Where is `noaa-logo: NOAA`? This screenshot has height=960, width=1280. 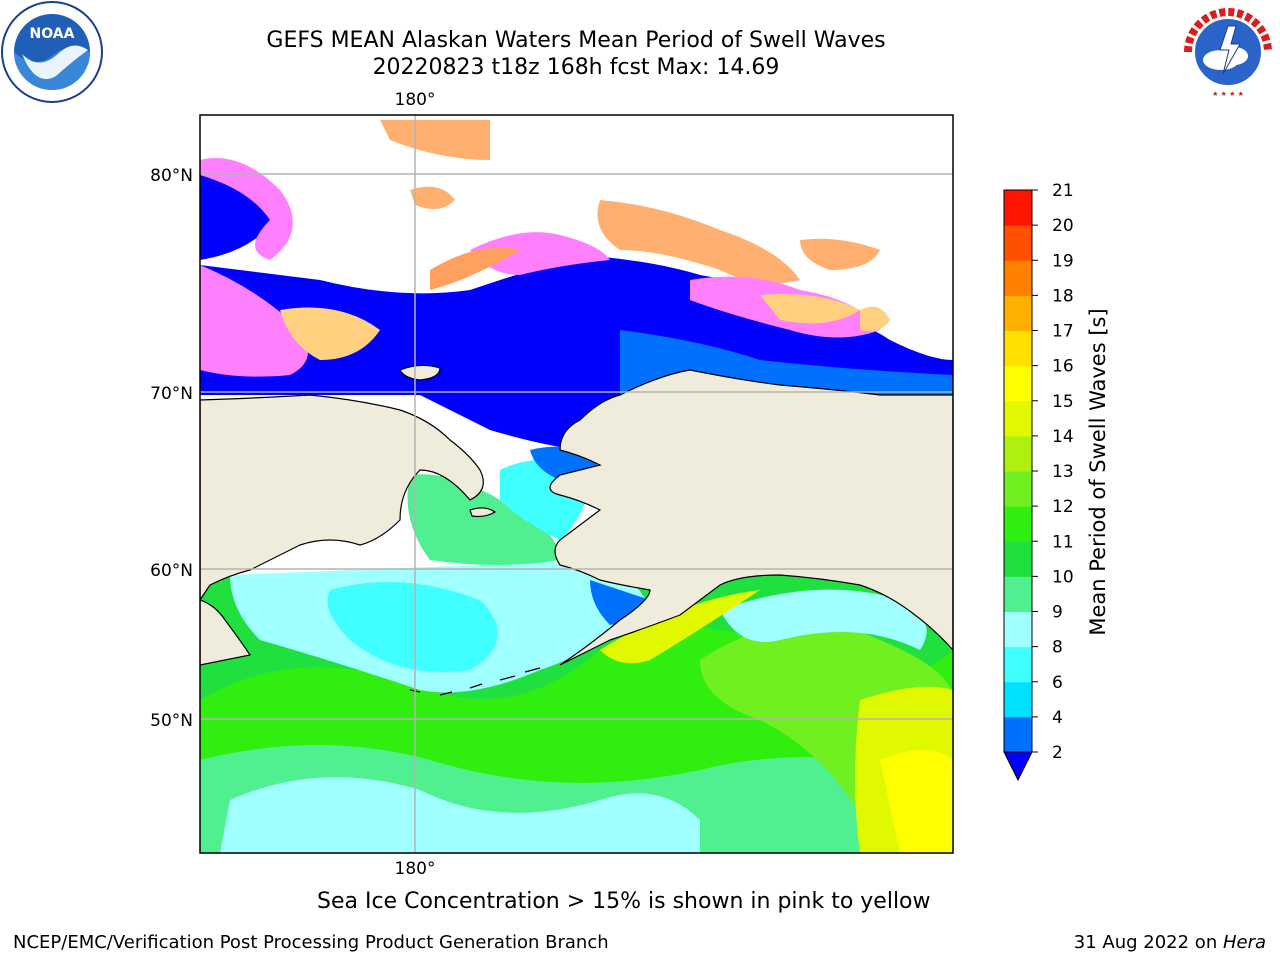
noaa-logo: NOAA is located at coordinates (52, 52).